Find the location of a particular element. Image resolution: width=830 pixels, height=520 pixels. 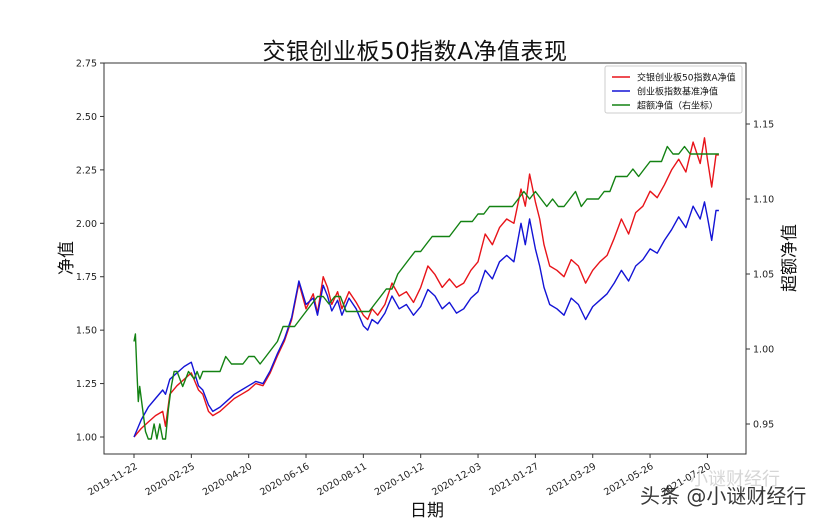

legend-label: 创业板指数基准净值 is located at coordinates (677, 92).